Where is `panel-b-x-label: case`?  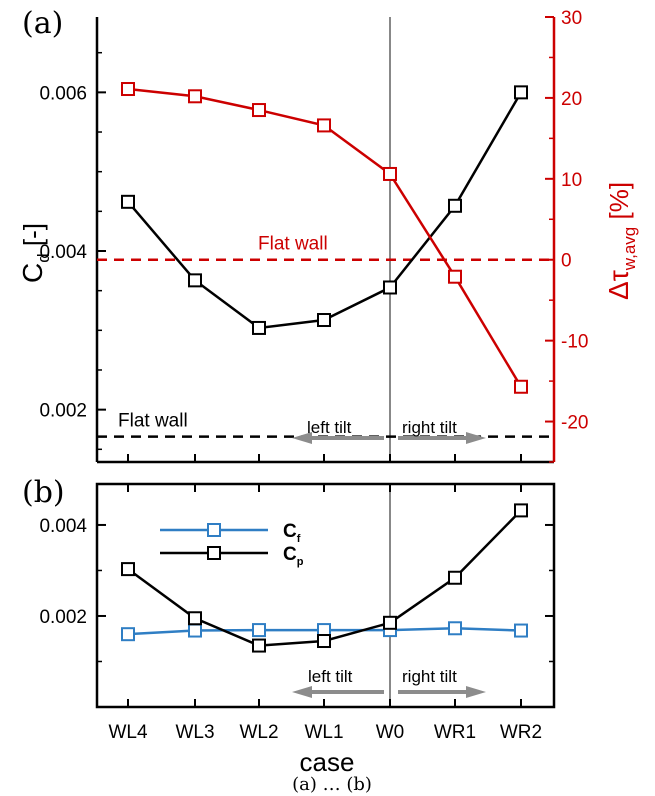
panel-b-x-label: case is located at coordinates (327, 762).